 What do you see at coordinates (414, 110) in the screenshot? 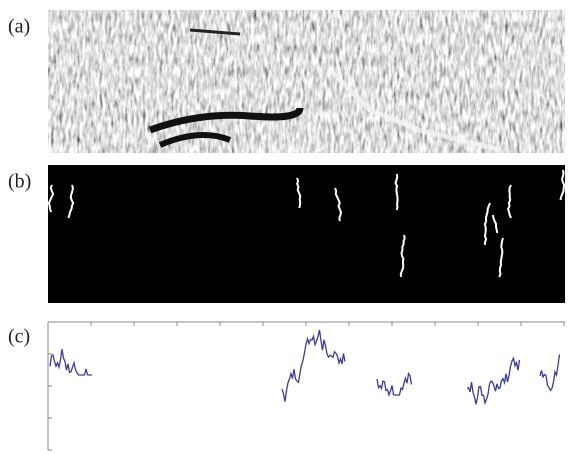
I see `light-streak` at bounding box center [414, 110].